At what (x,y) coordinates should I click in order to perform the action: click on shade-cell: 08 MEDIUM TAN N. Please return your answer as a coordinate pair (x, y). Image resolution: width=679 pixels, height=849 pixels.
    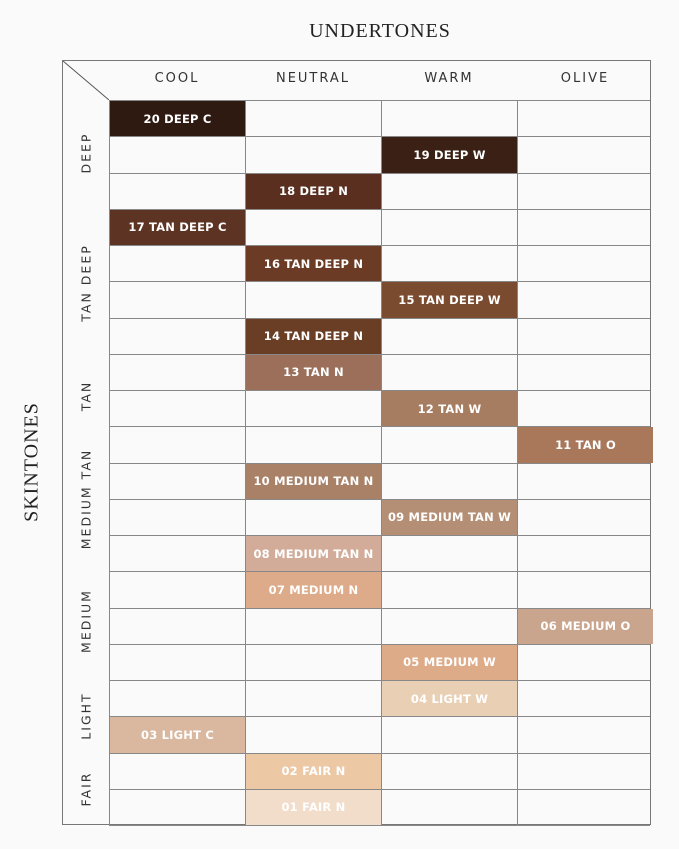
    Looking at the image, I should click on (313, 554).